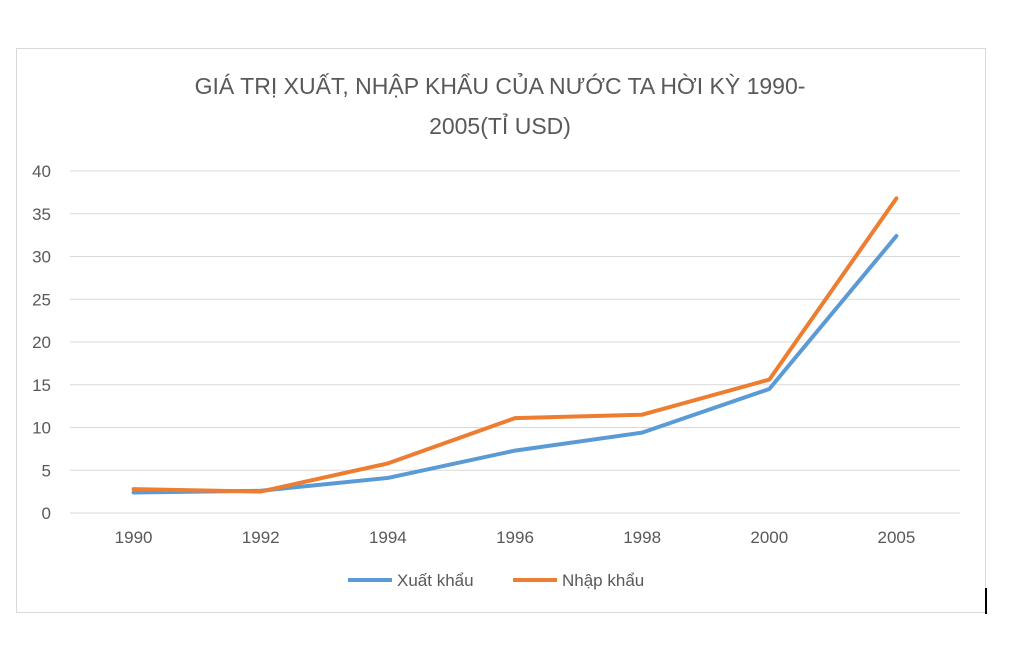 The image size is (1024, 659). I want to click on y-tick-label: 0, so click(46, 513).